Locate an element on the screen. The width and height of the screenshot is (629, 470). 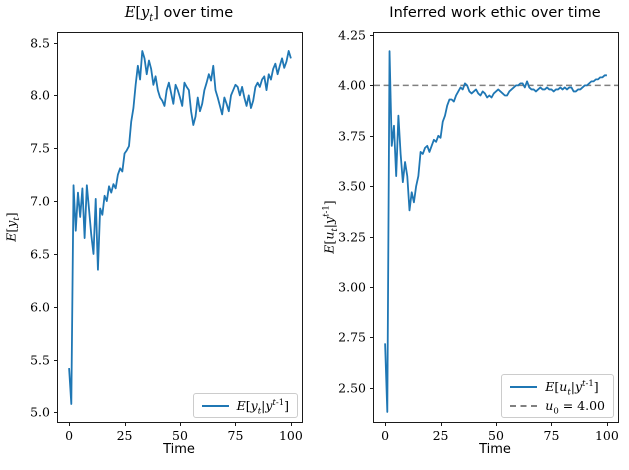
right-legend-entry-hline: u0 = 4.00 is located at coordinates (557, 407).